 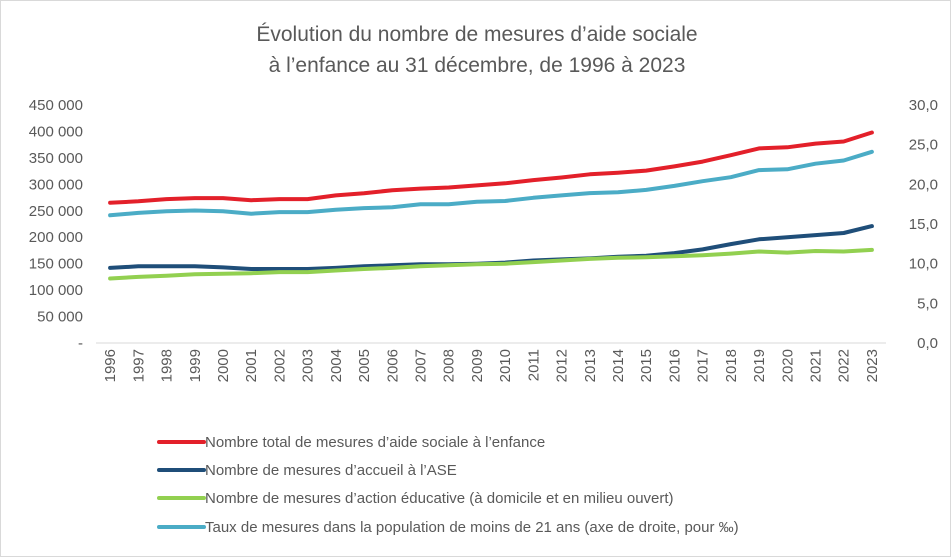 What do you see at coordinates (927, 343) in the screenshot?
I see `y-right-tick-label: 0,0` at bounding box center [927, 343].